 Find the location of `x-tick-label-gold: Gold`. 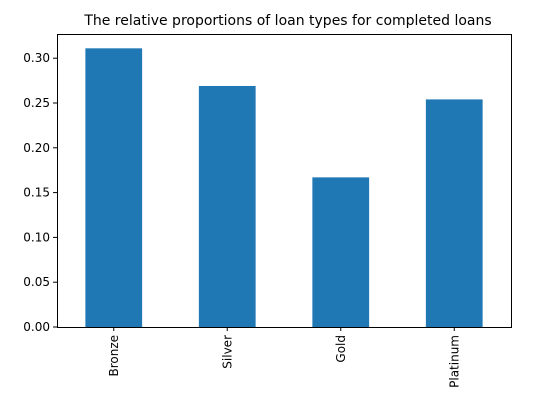

x-tick-label-gold: Gold is located at coordinates (341, 349).